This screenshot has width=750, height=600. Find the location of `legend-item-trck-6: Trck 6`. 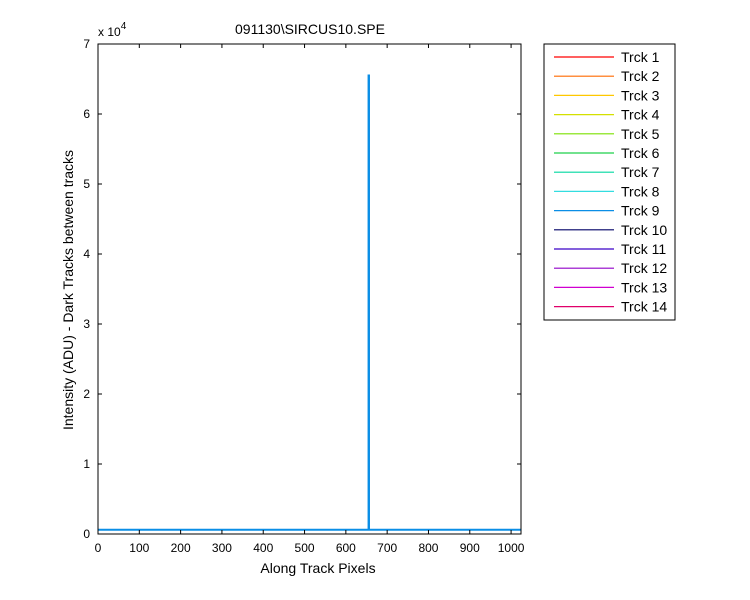

legend-item-trck-6: Trck 6 is located at coordinates (607, 153).